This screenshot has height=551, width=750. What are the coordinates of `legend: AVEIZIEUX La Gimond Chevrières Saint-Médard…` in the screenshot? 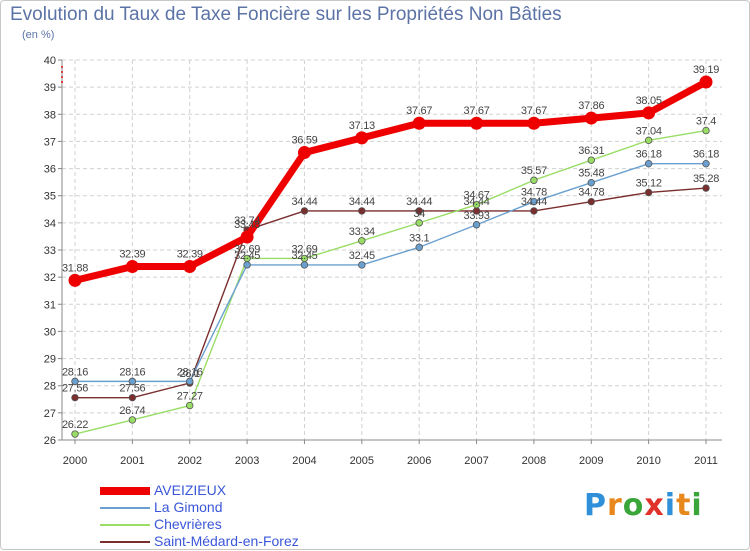 It's located at (230, 516).